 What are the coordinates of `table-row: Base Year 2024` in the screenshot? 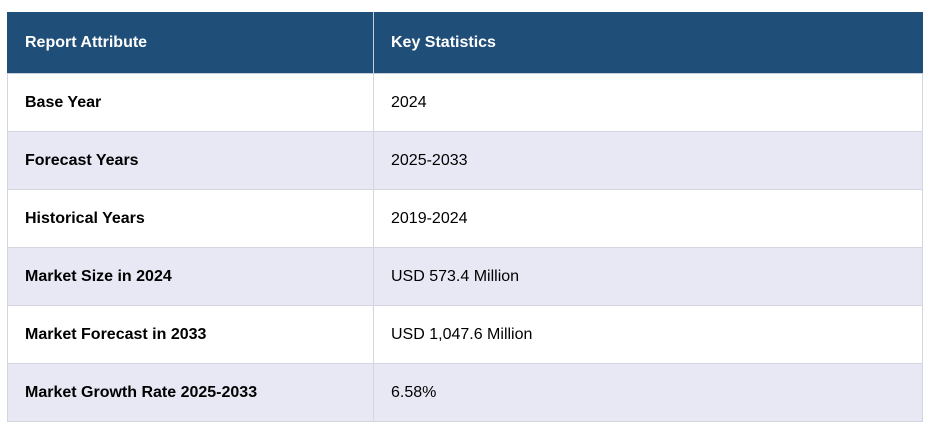 It's located at (465, 102).